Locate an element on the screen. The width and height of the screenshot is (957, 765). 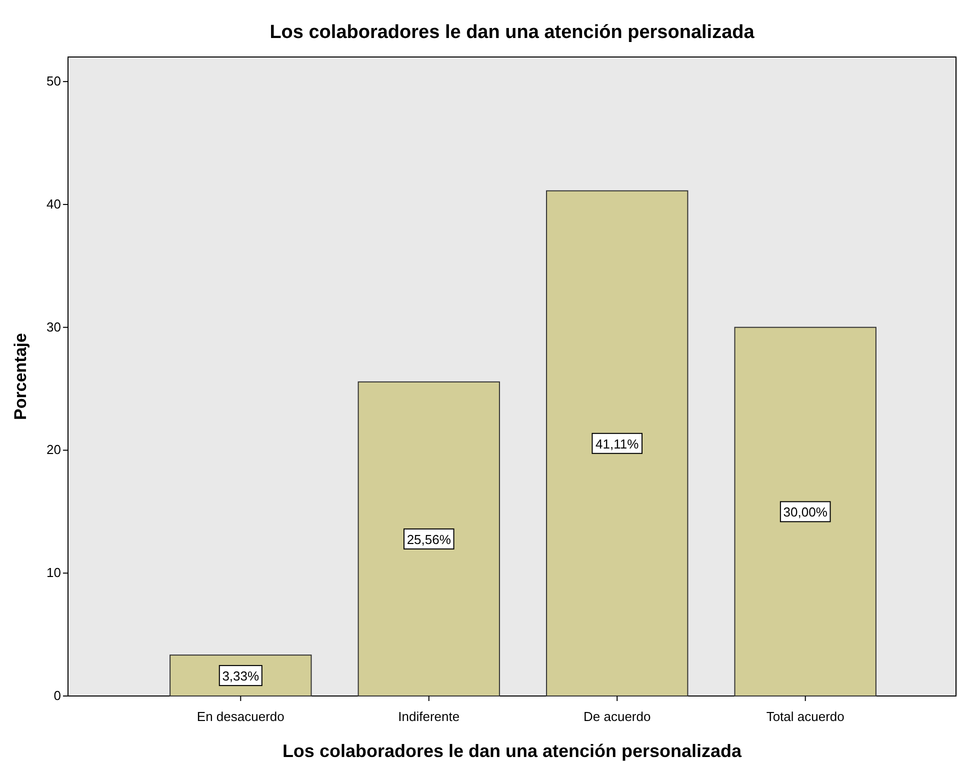
y-axis-title: Porcentaje is located at coordinates (20, 376).